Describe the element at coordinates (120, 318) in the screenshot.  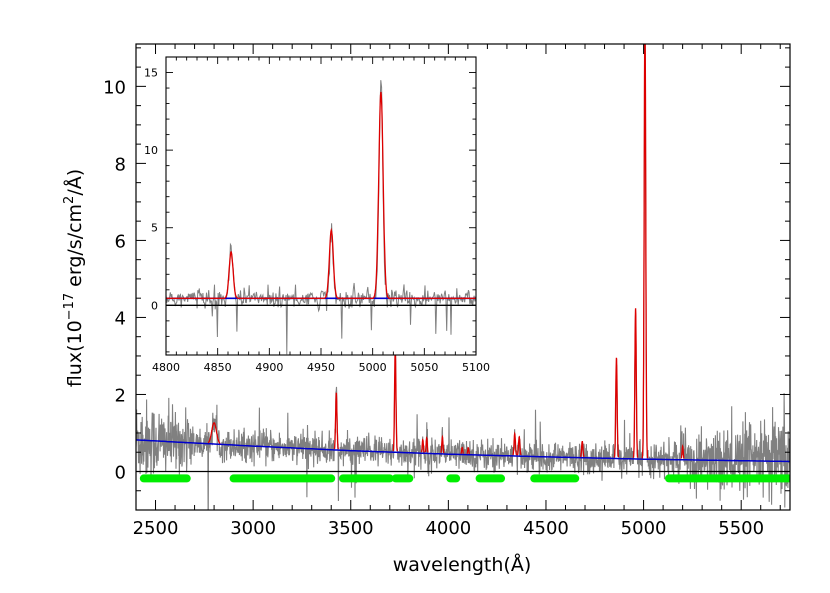
I see `y-tick-label: 4` at that location.